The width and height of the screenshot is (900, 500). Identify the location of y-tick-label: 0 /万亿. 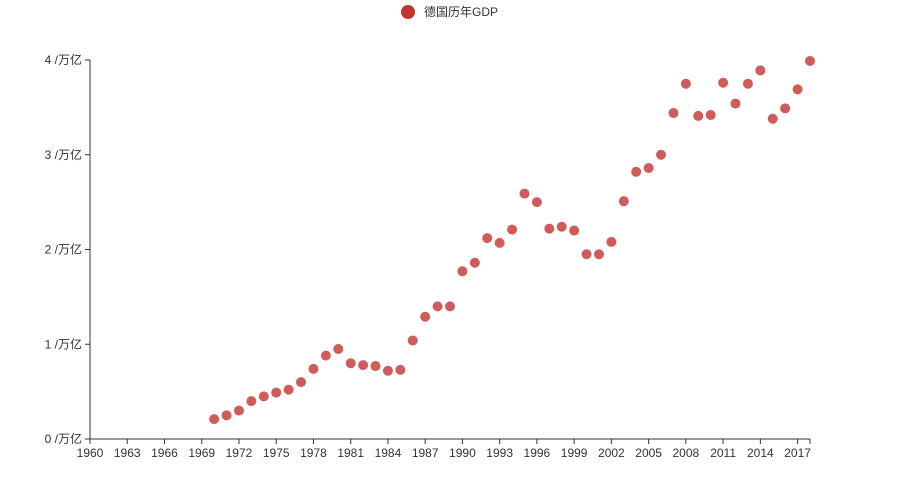
(63, 438).